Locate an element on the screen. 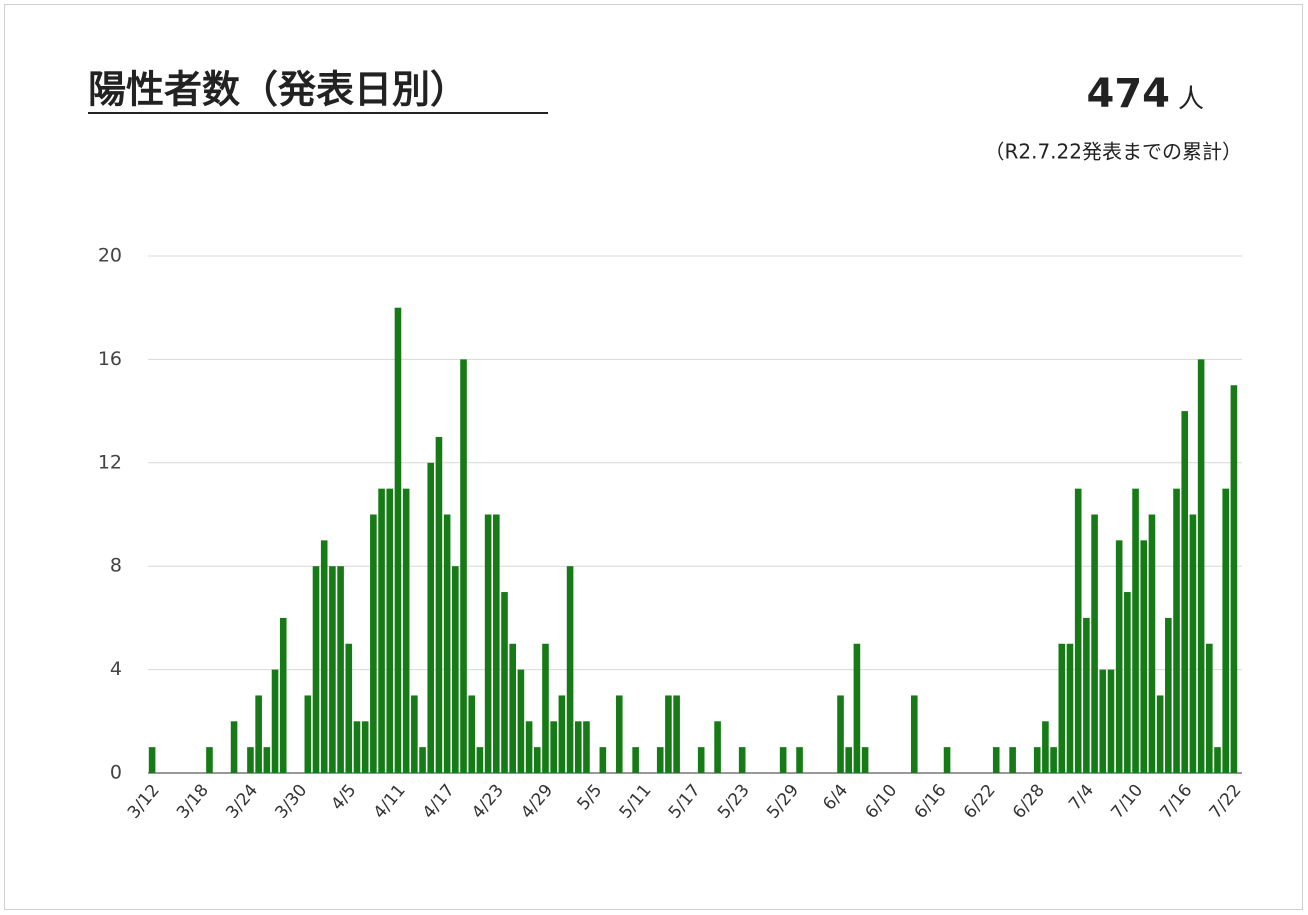 The width and height of the screenshot is (1308, 915). y-tick-label: 12 is located at coordinates (110, 462).